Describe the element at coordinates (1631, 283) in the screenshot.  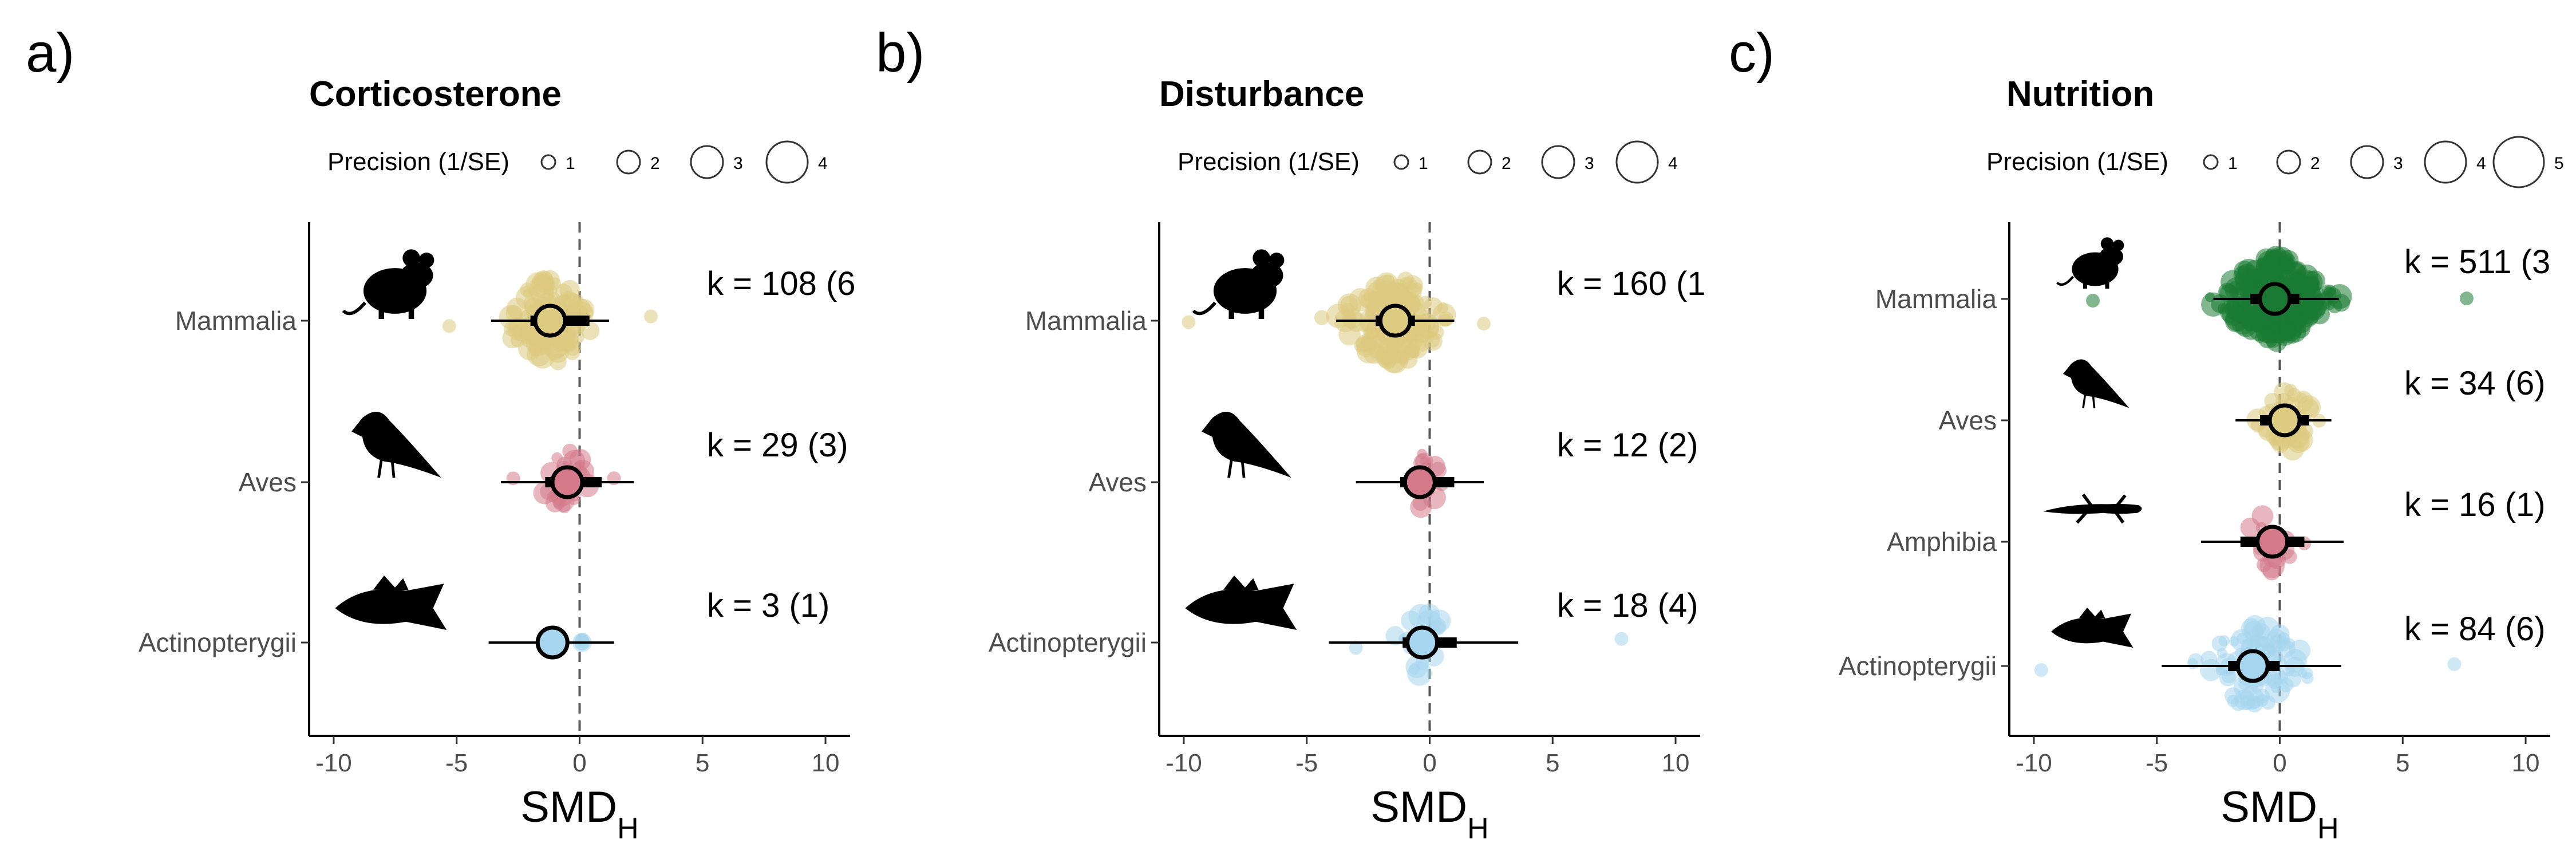
I see `k-label: k = 160 (1` at that location.